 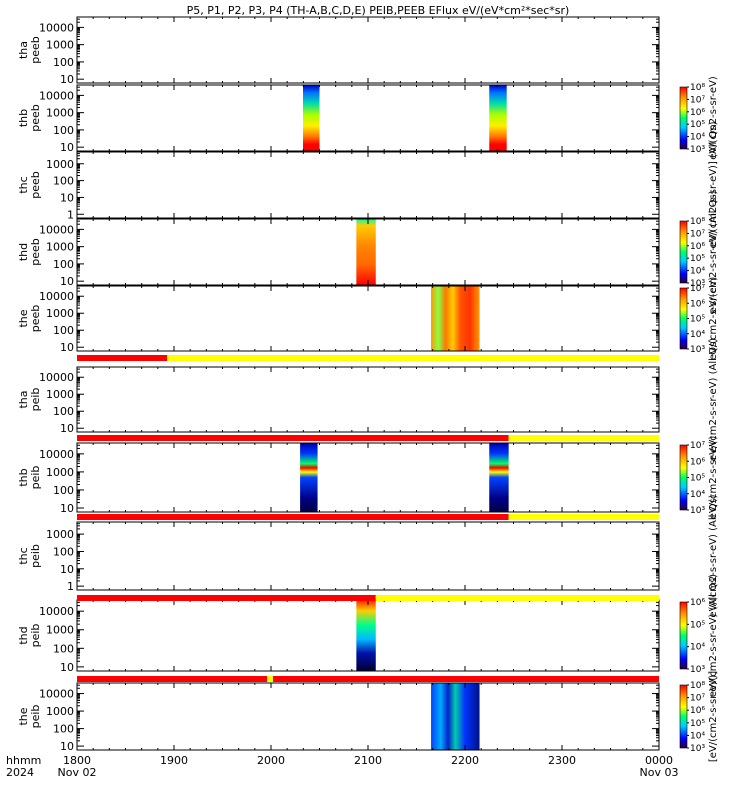 I want to click on tha-peib-ytick-label: 1000, so click(x=60, y=394).